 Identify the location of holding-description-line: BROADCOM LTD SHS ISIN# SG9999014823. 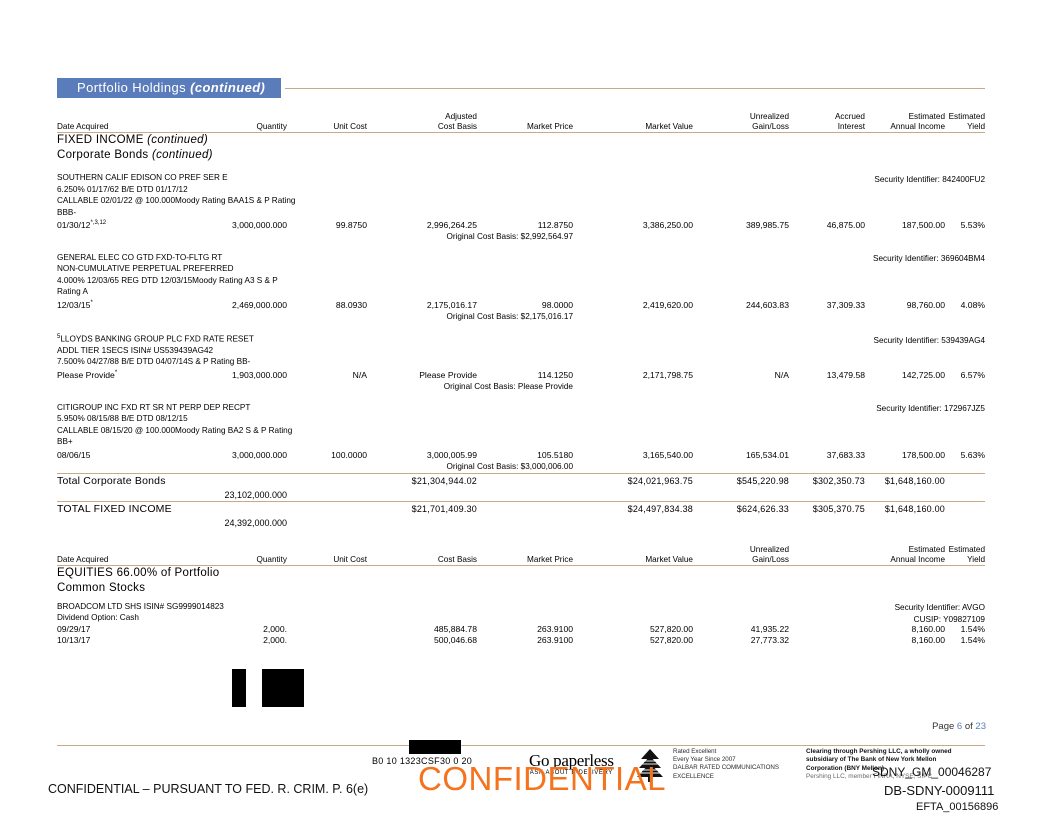
(140, 606).